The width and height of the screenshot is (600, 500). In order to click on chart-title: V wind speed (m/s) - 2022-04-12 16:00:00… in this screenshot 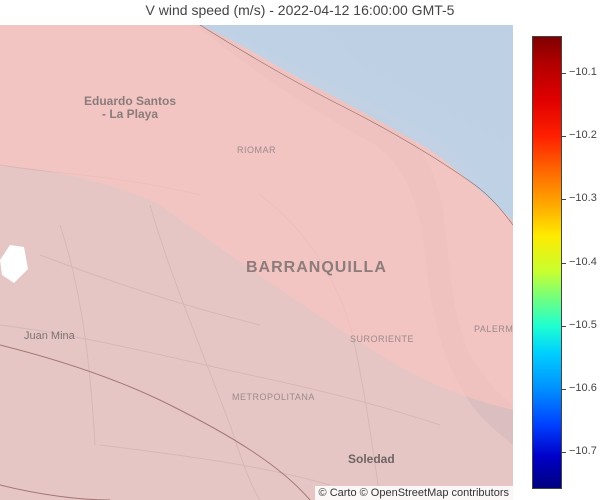, I will do `click(300, 10)`.